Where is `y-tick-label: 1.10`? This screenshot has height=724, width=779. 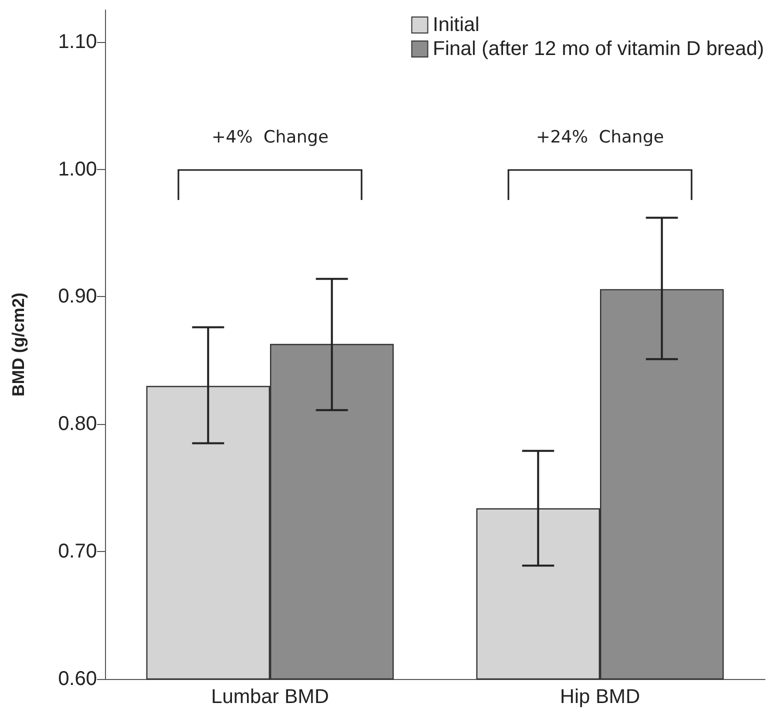
y-tick-label: 1.10 is located at coordinates (77, 41).